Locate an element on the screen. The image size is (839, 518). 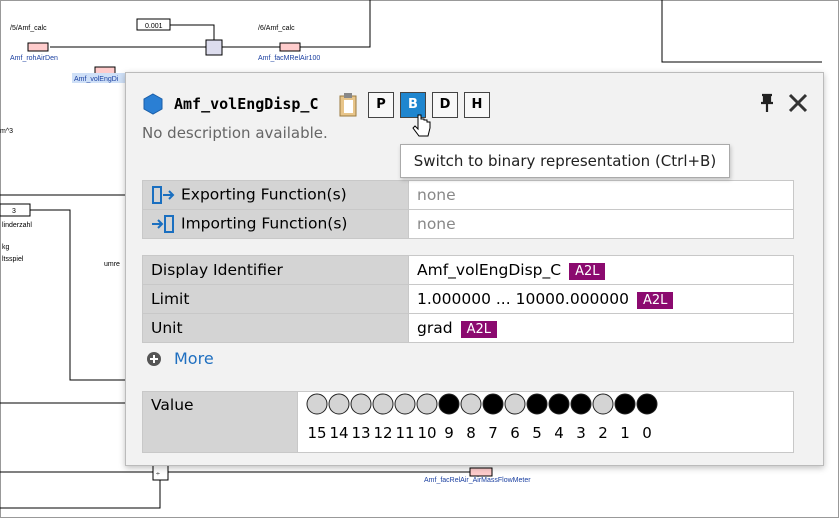
label: 3 is located at coordinates (14, 211).